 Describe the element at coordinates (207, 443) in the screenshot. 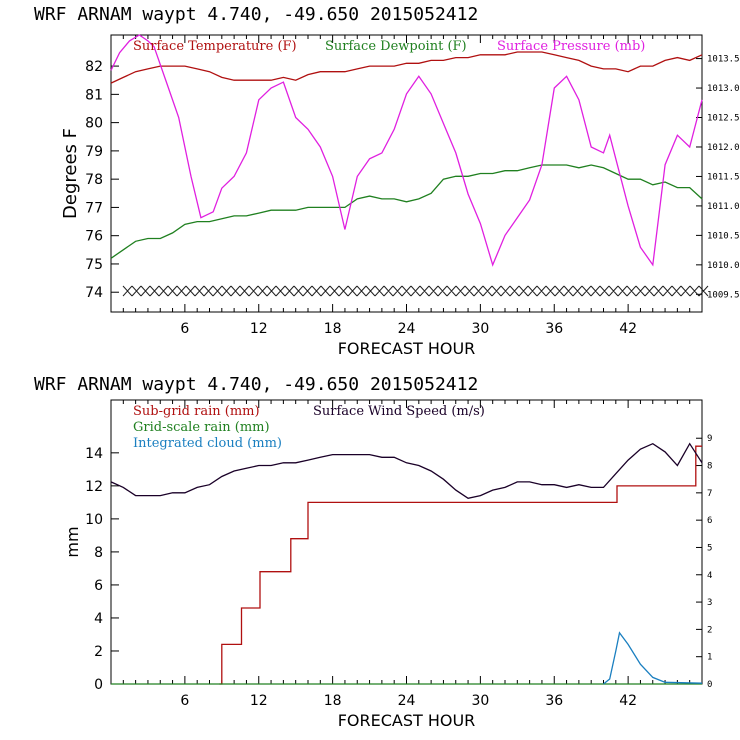

I see `legend-entry: Integrated cloud (mm)` at that location.